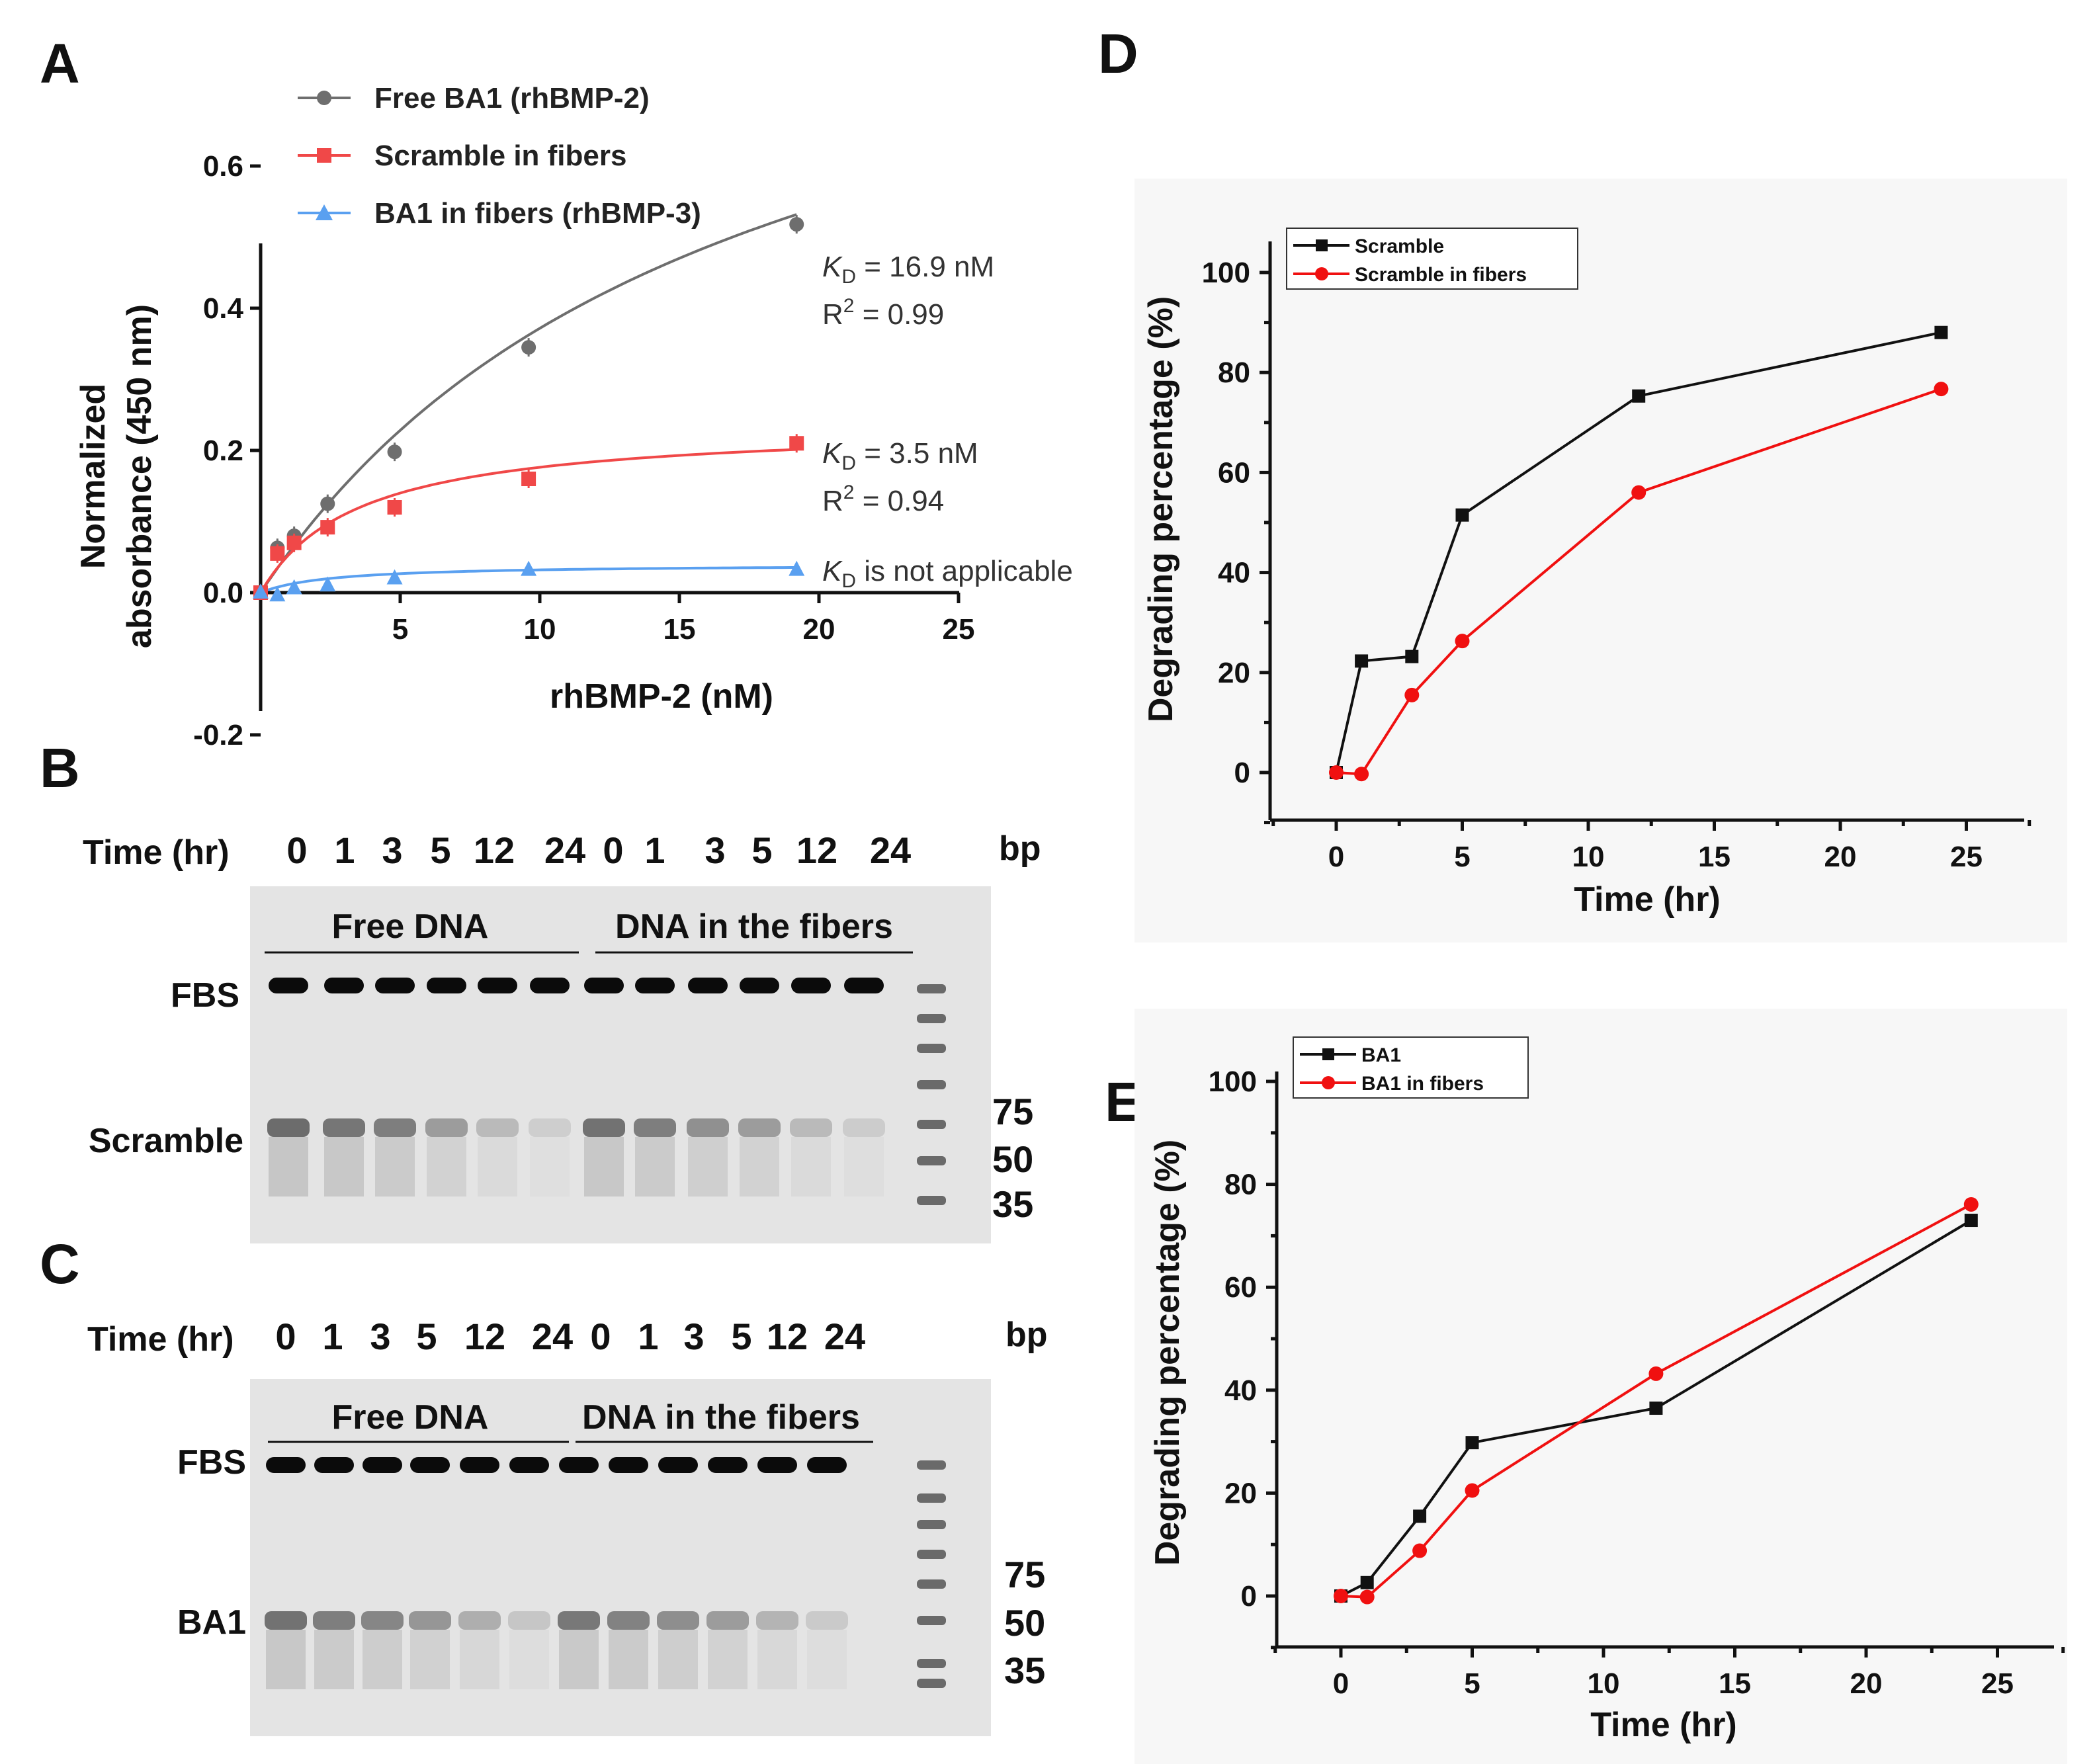  Describe the element at coordinates (832, 571) in the screenshot. I see `kd-k-bmp3: K` at that location.